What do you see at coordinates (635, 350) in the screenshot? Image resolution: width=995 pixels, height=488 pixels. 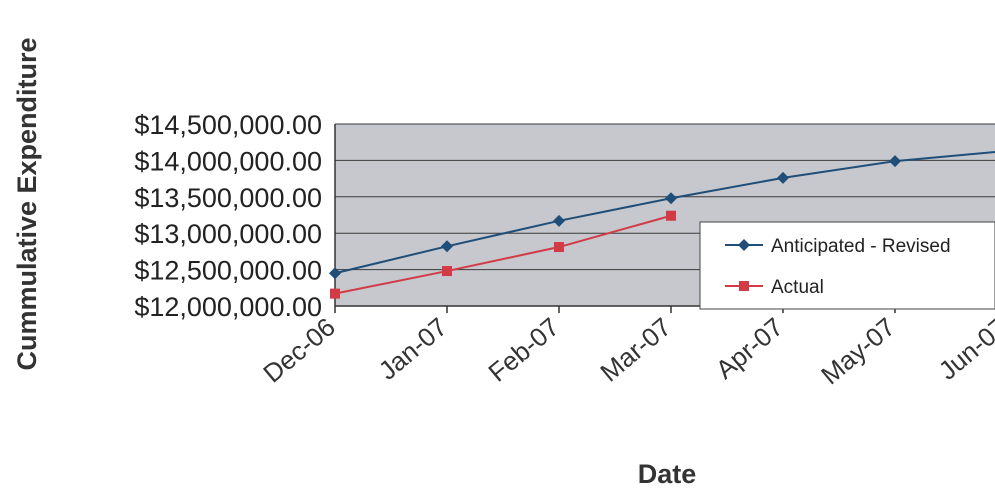 I see `x-tick-label: Mar-07` at bounding box center [635, 350].